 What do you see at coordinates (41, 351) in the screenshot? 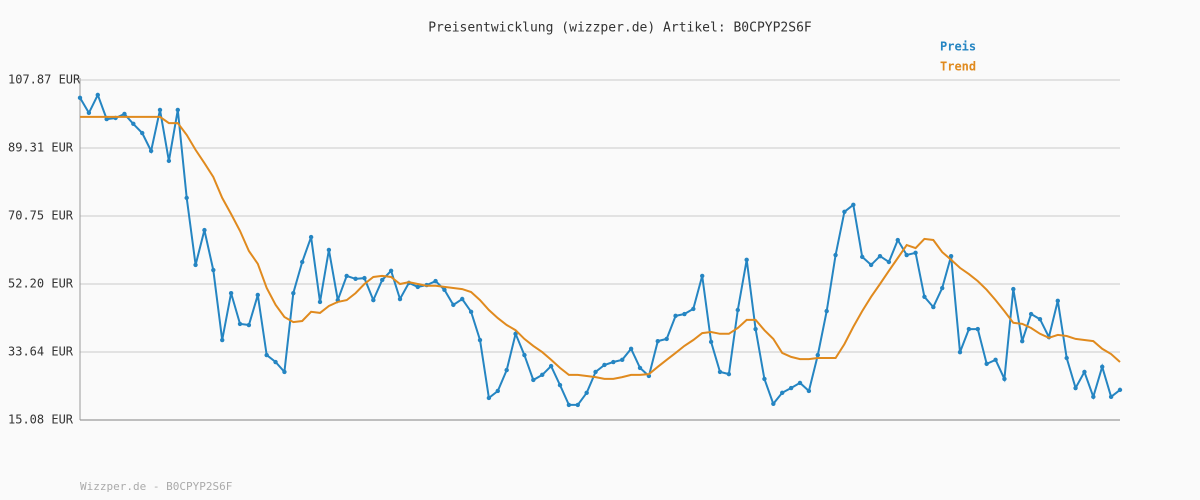
I see `y-tick-label: 33.64 EUR` at bounding box center [41, 351].